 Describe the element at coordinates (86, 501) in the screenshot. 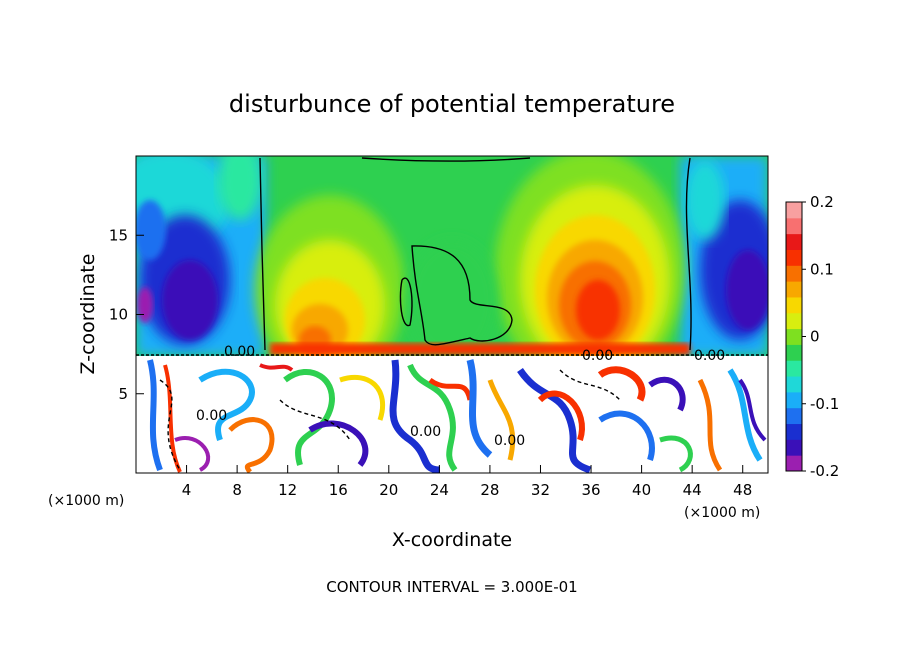

I see `x-unit-left: (×1000 m)` at that location.